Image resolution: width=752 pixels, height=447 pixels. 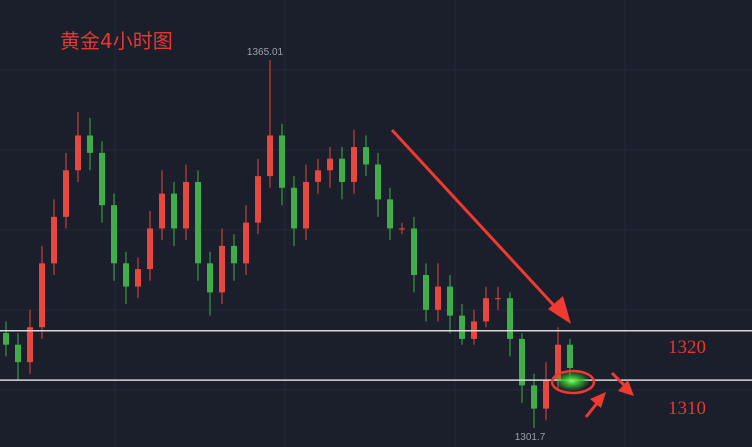 I want to click on circle-mark, so click(x=573, y=382).